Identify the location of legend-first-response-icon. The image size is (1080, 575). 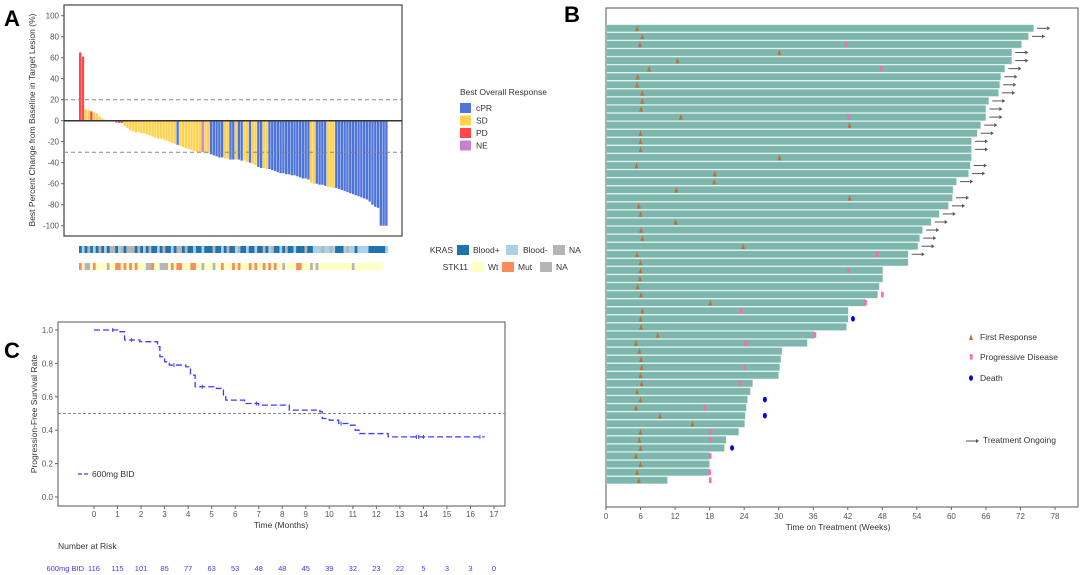
(971, 337).